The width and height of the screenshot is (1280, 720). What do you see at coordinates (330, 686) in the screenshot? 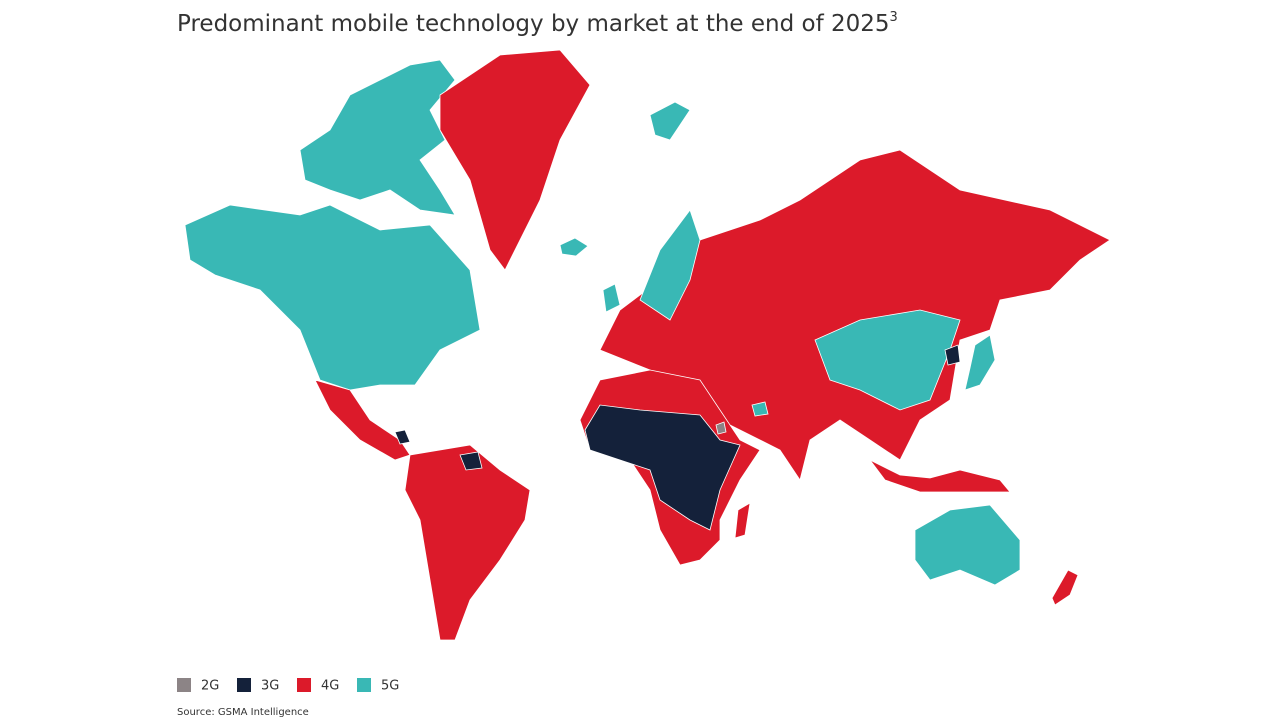
I see `legend-label: 4G` at bounding box center [330, 686].